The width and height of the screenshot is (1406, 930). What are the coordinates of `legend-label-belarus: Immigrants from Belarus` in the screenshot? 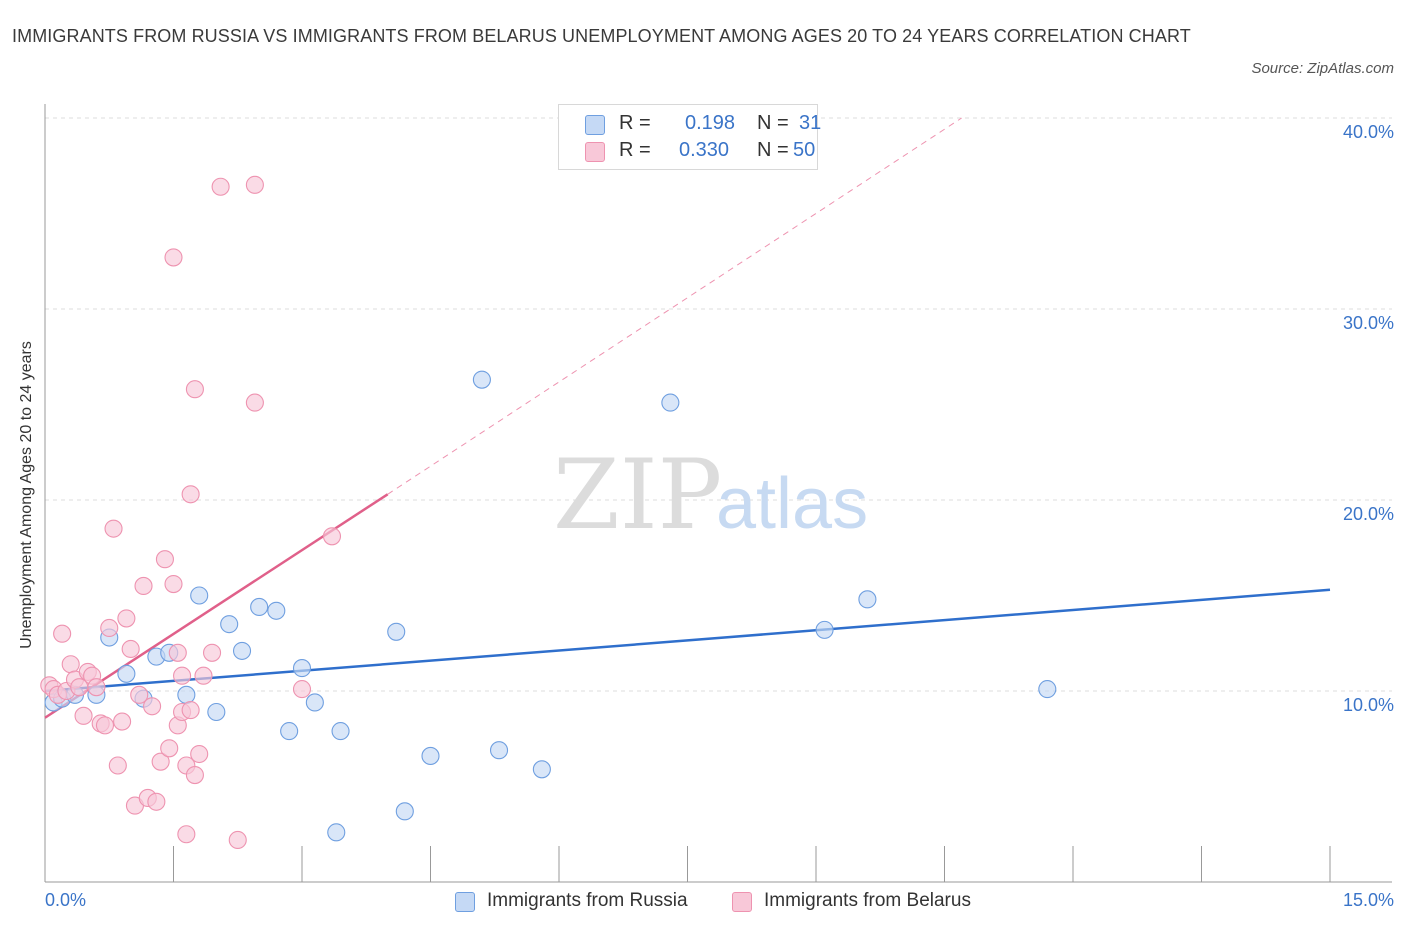 It's located at (867, 900).